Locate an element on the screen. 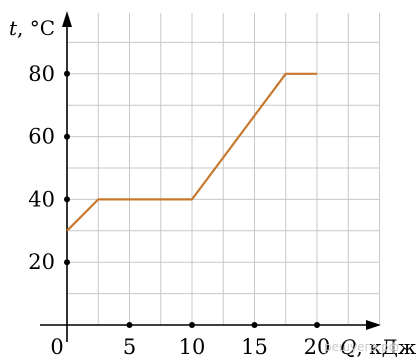 This screenshot has width=418, height=359. y-axis-unit: , °C is located at coordinates (36, 28).